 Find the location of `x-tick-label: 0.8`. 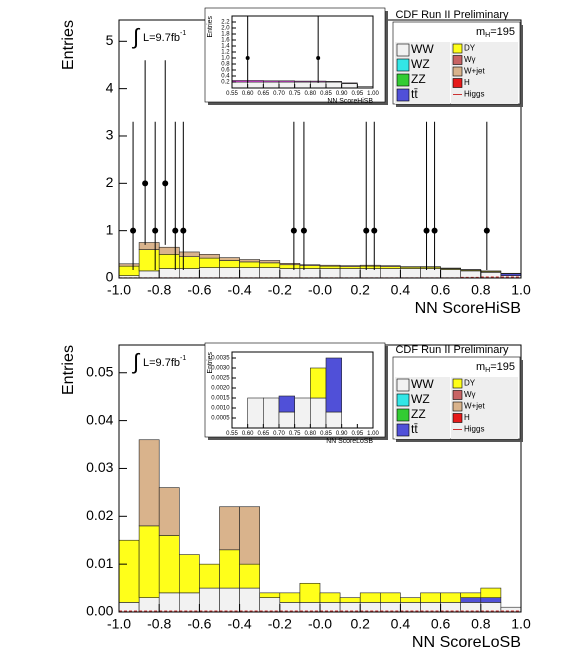

x-tick-label: 0.8 is located at coordinates (481, 623).